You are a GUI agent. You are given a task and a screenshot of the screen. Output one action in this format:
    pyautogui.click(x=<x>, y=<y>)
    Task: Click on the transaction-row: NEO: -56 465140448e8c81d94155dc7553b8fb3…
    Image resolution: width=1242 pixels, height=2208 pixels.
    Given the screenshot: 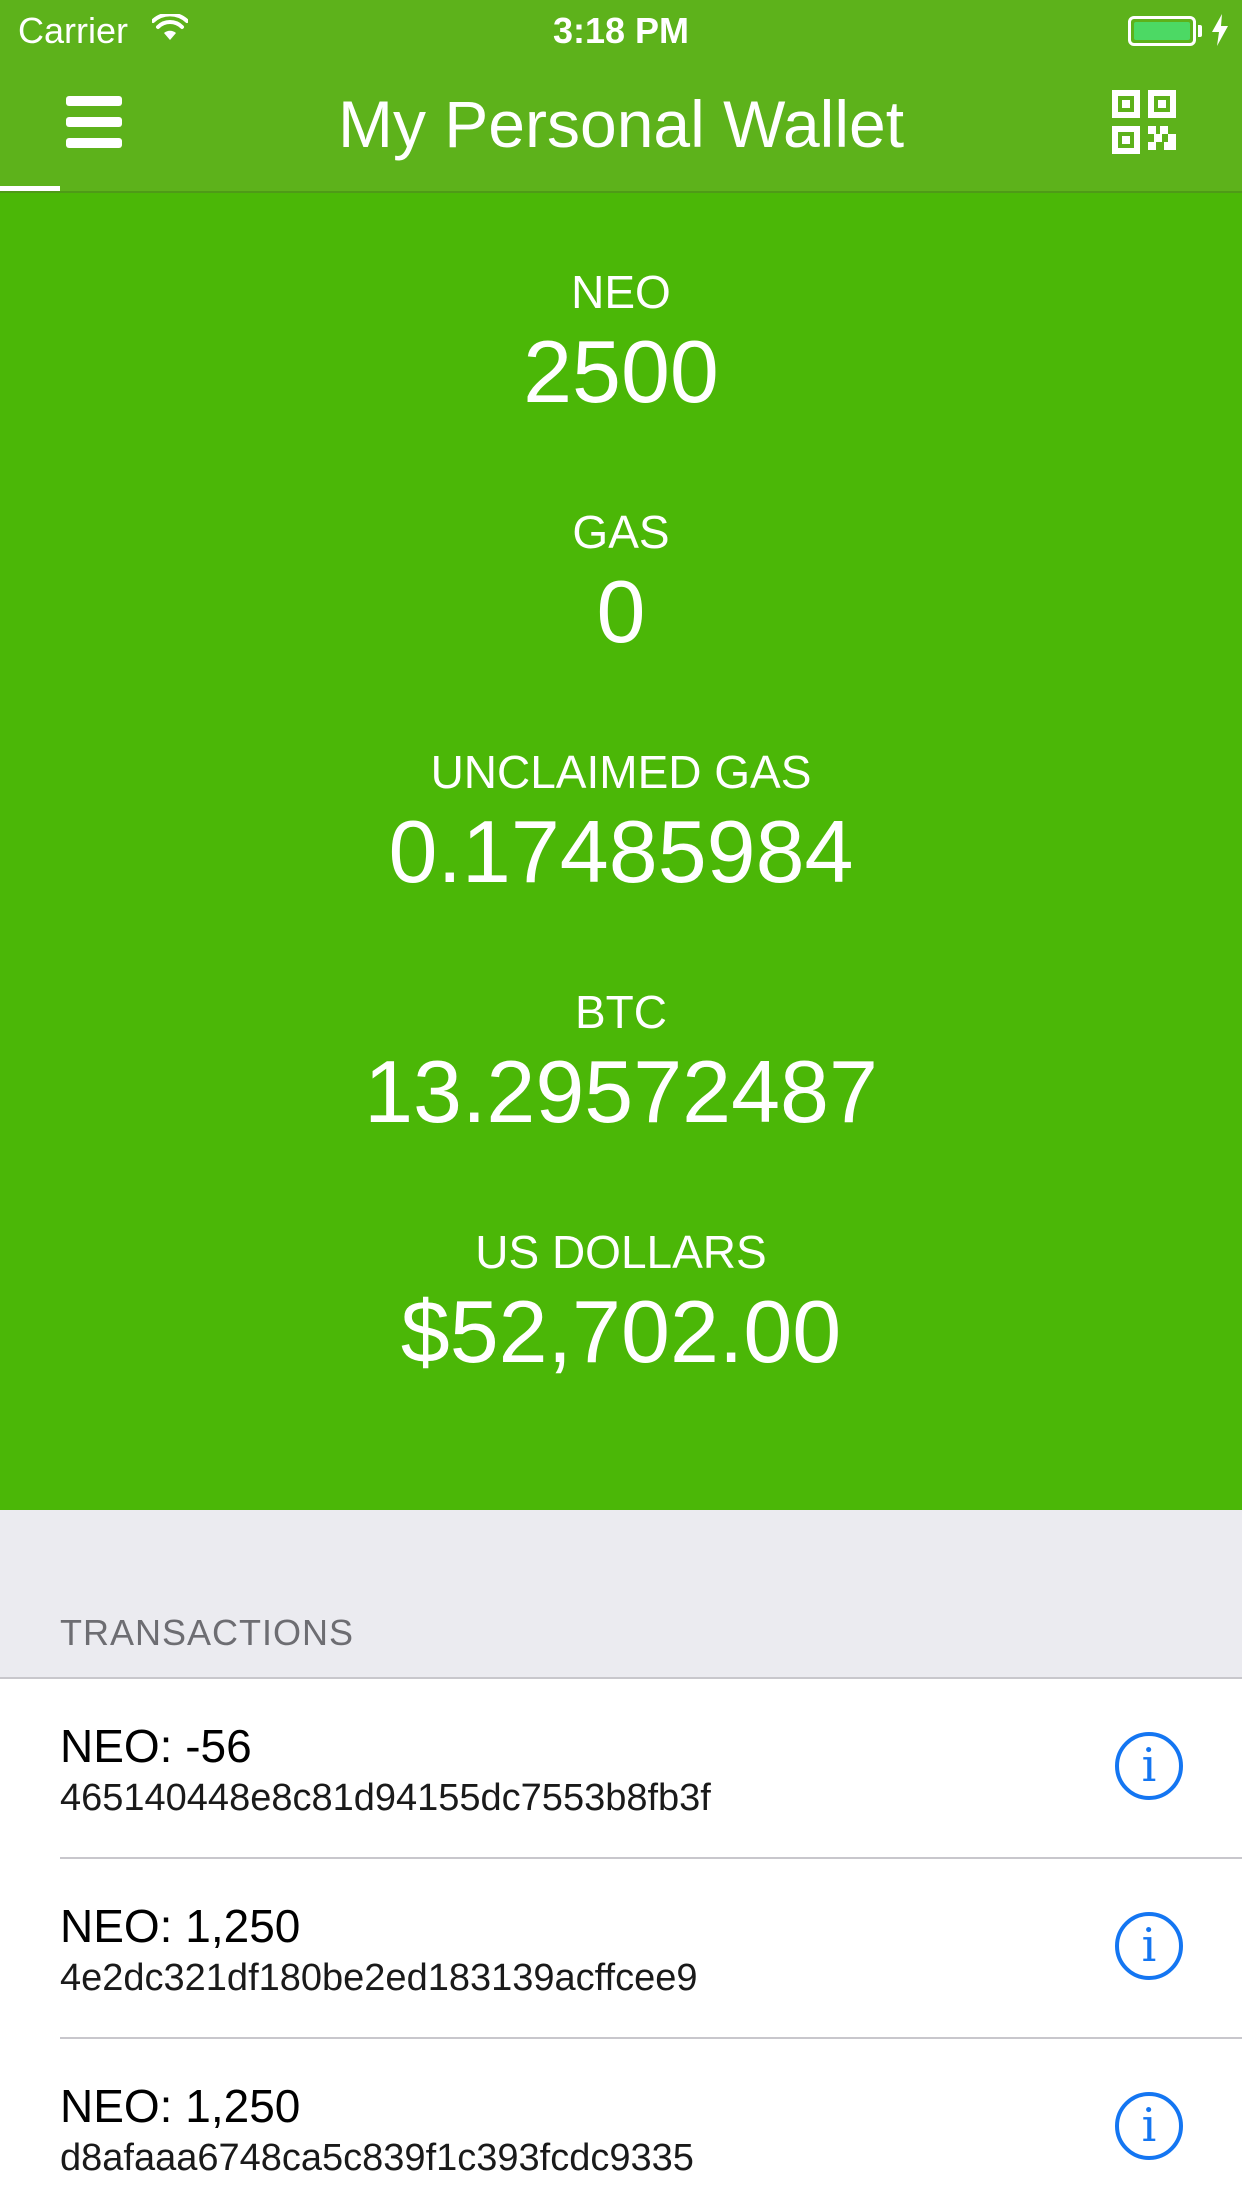 What is the action you would take?
    pyautogui.click(x=621, y=1769)
    